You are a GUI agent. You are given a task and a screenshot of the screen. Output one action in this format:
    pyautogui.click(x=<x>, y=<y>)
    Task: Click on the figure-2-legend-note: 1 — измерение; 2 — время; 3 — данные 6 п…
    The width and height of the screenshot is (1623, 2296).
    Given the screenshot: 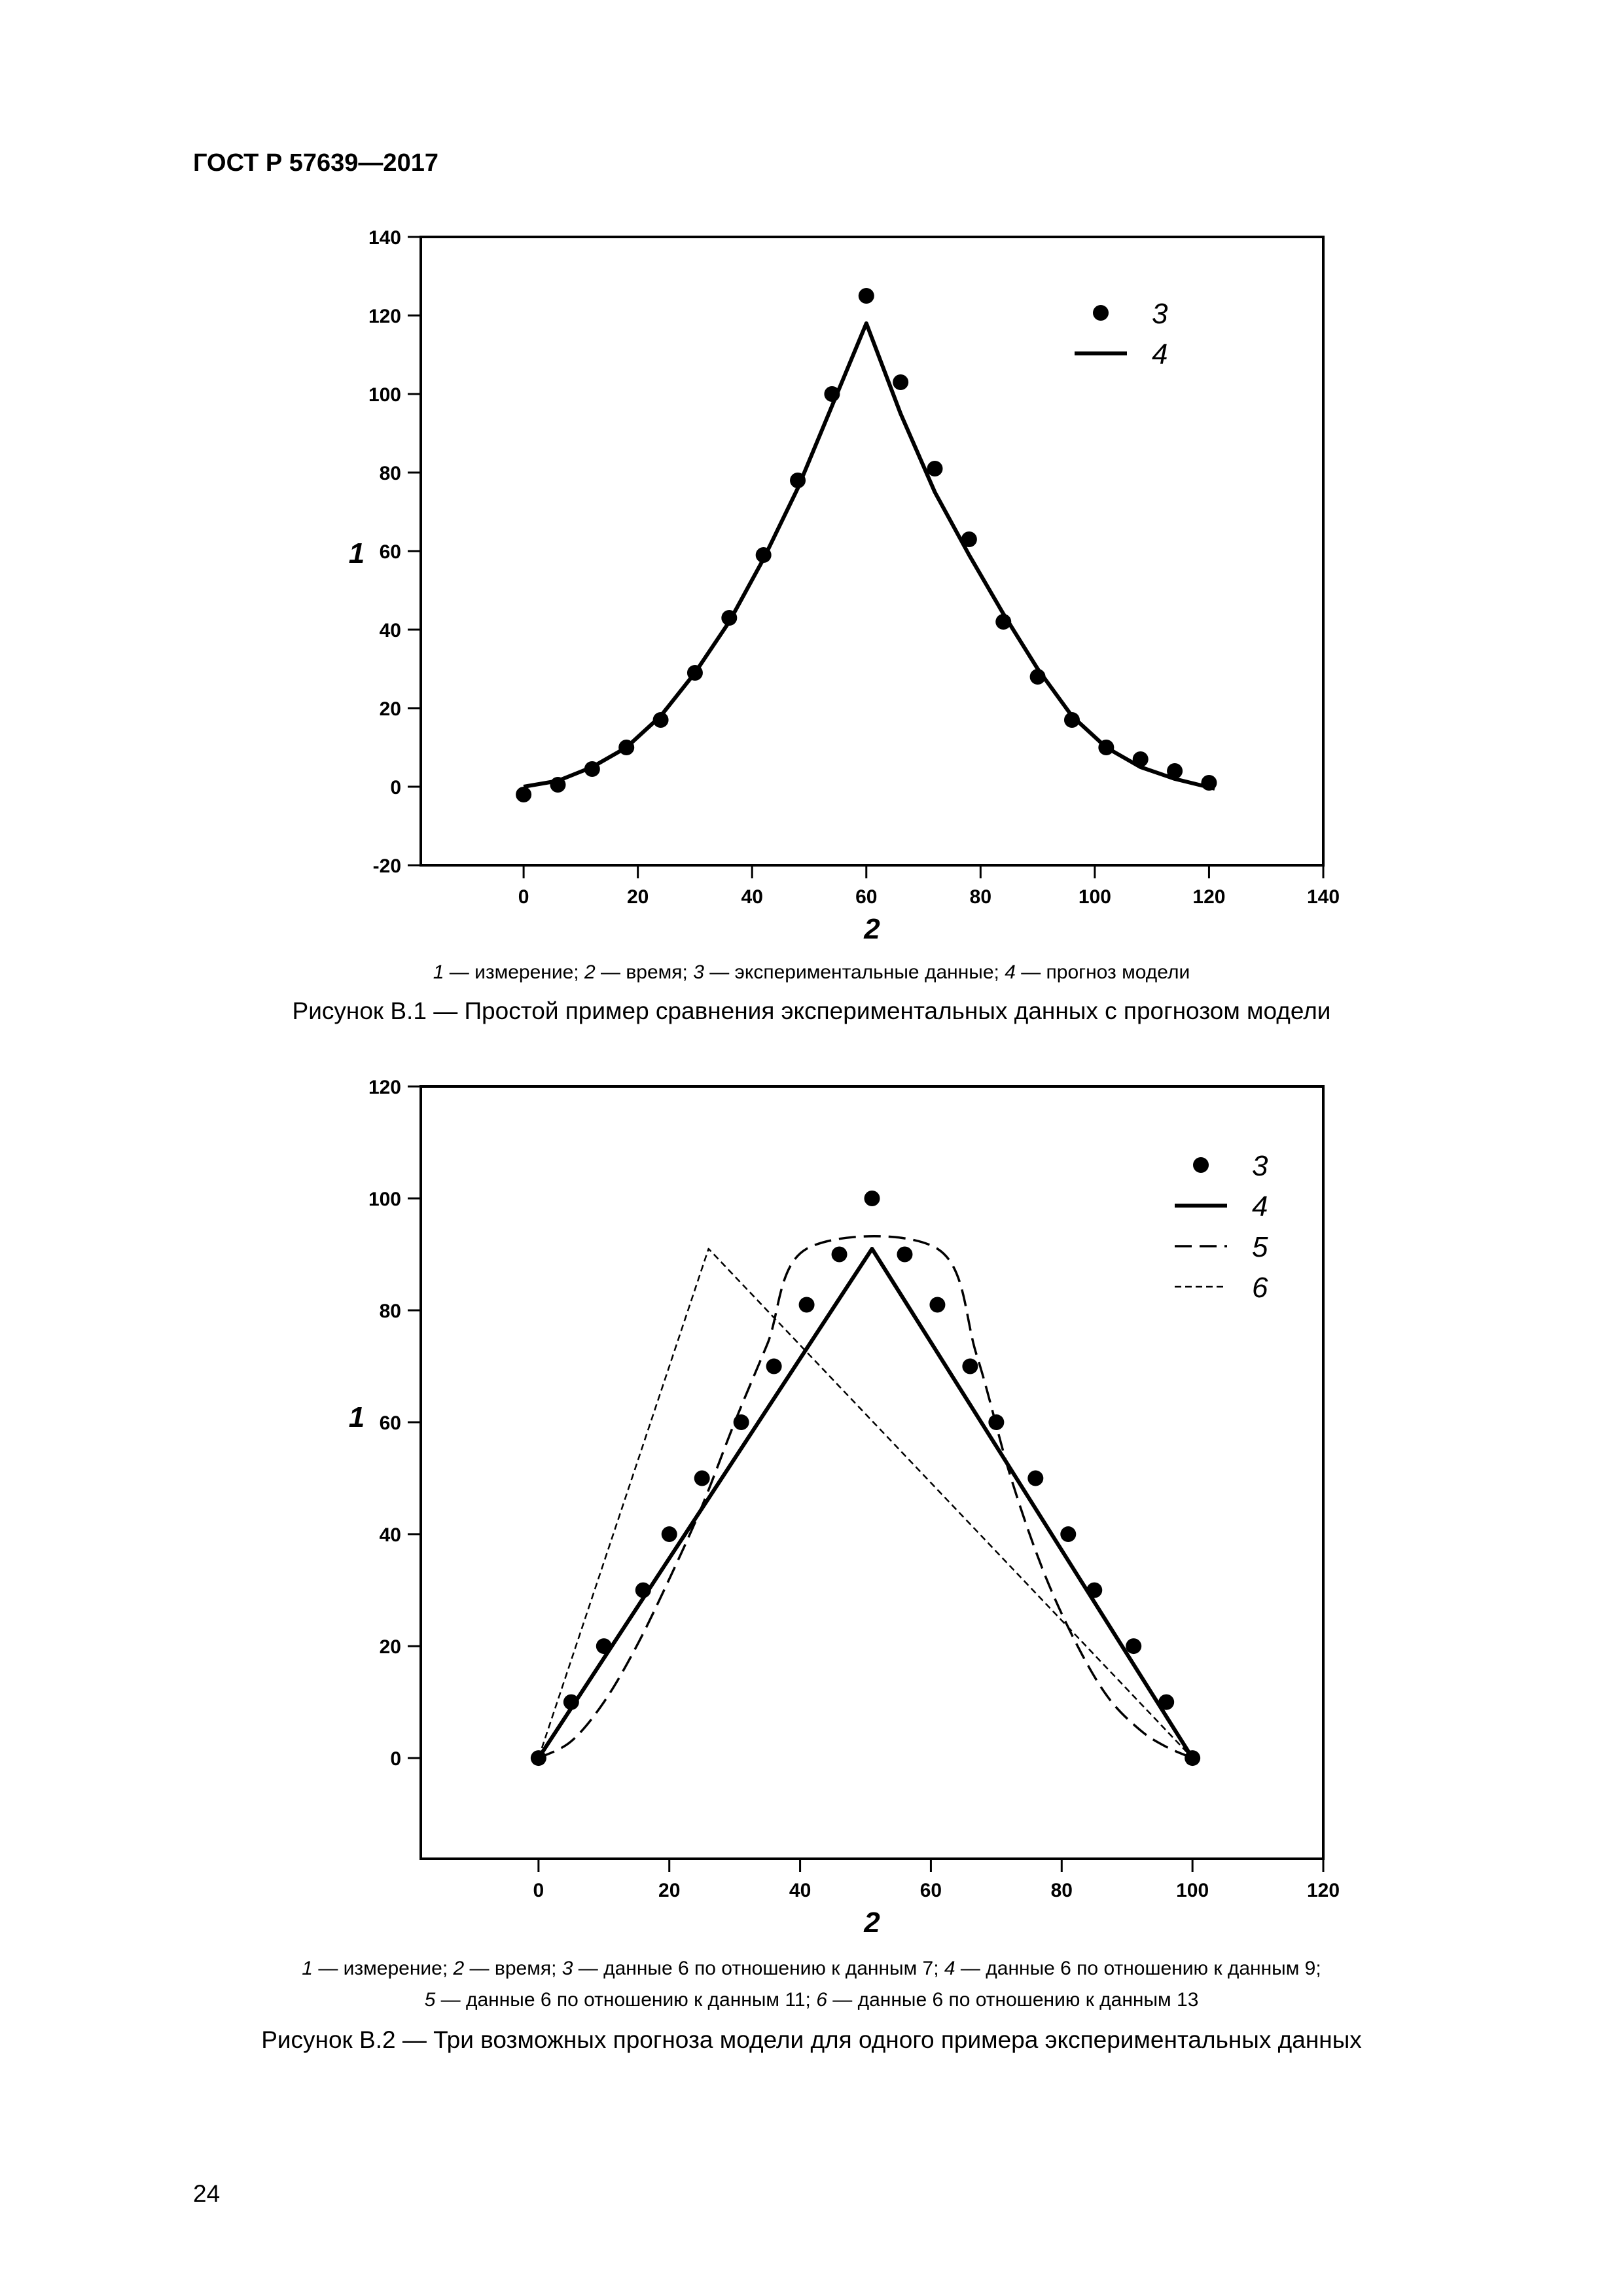 What is the action you would take?
    pyautogui.click(x=811, y=1984)
    